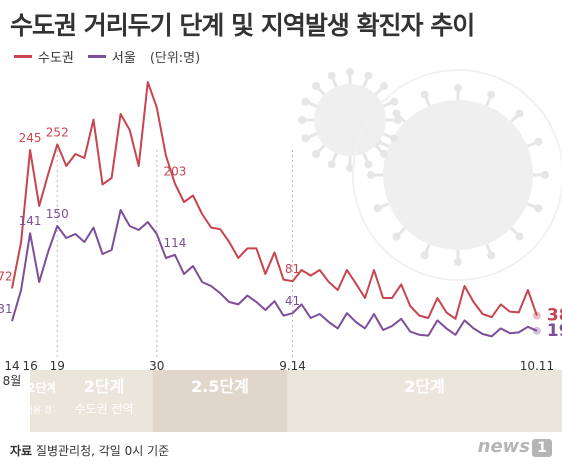  Describe the element at coordinates (57, 366) in the screenshot. I see `x-tick-label: 19` at that location.